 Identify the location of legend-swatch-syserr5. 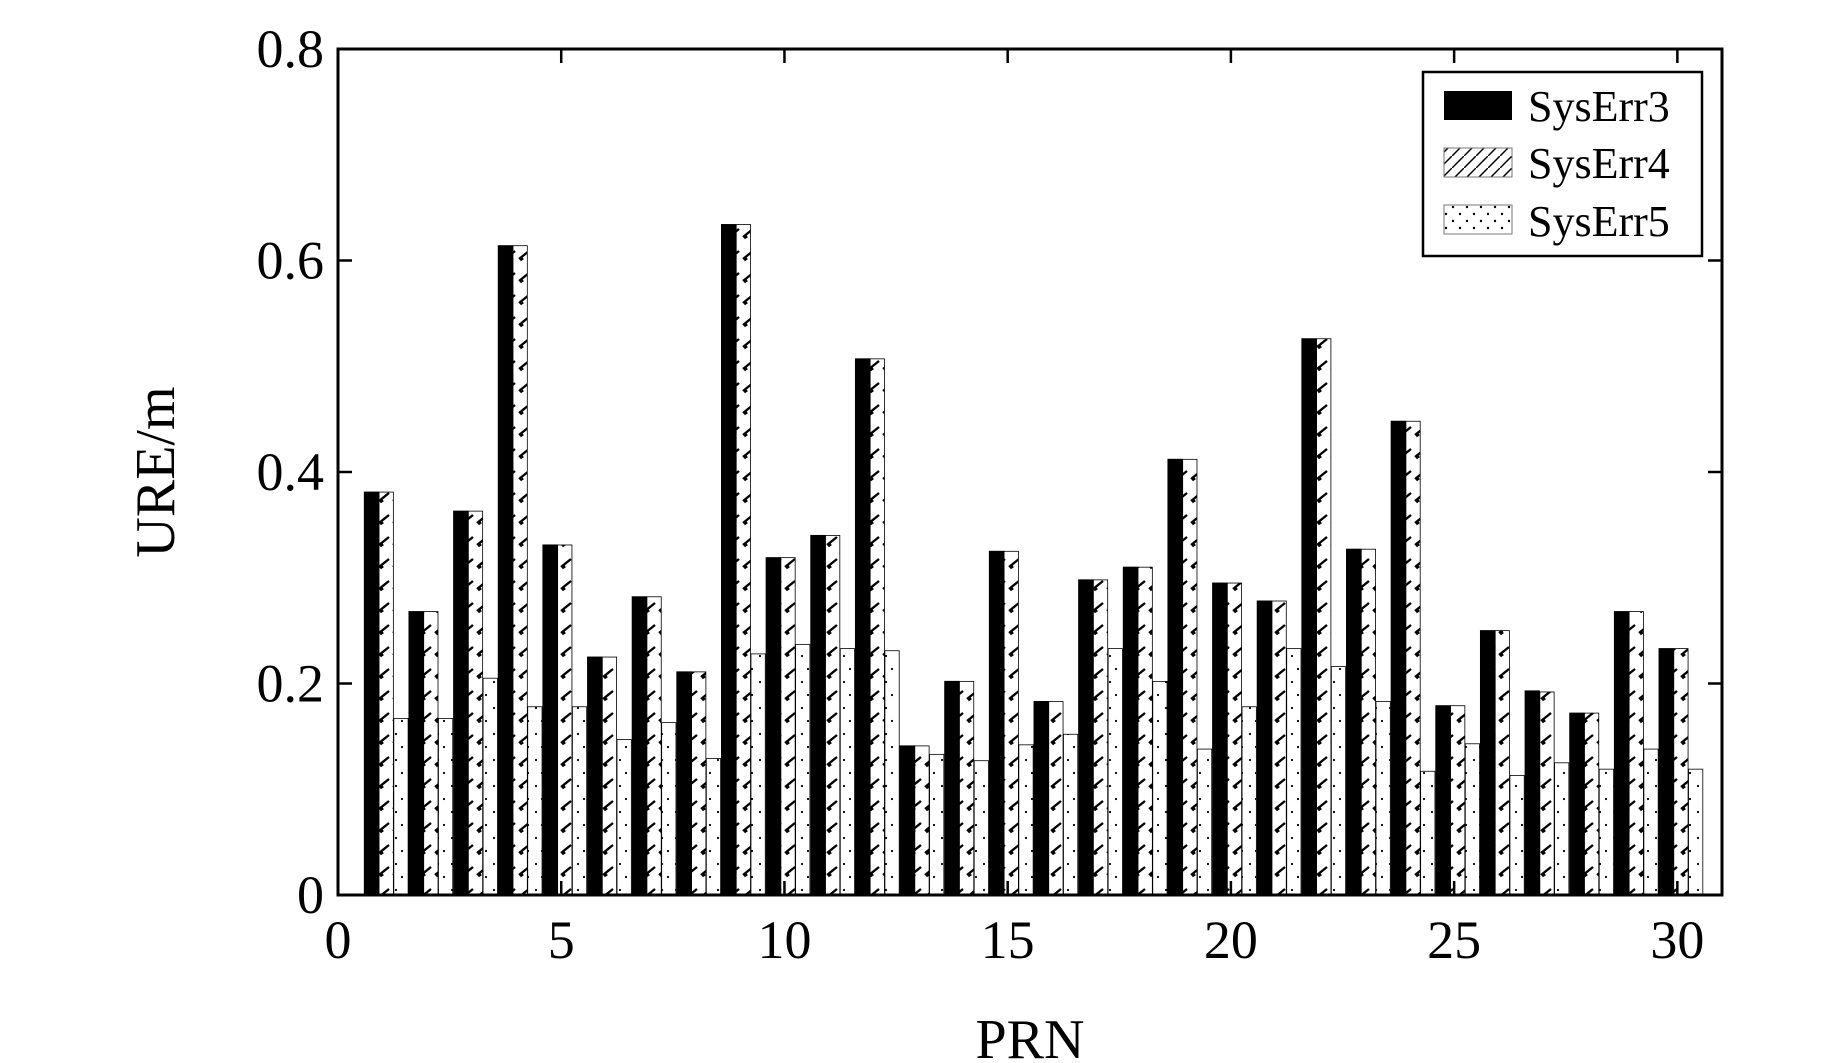
(1478, 219).